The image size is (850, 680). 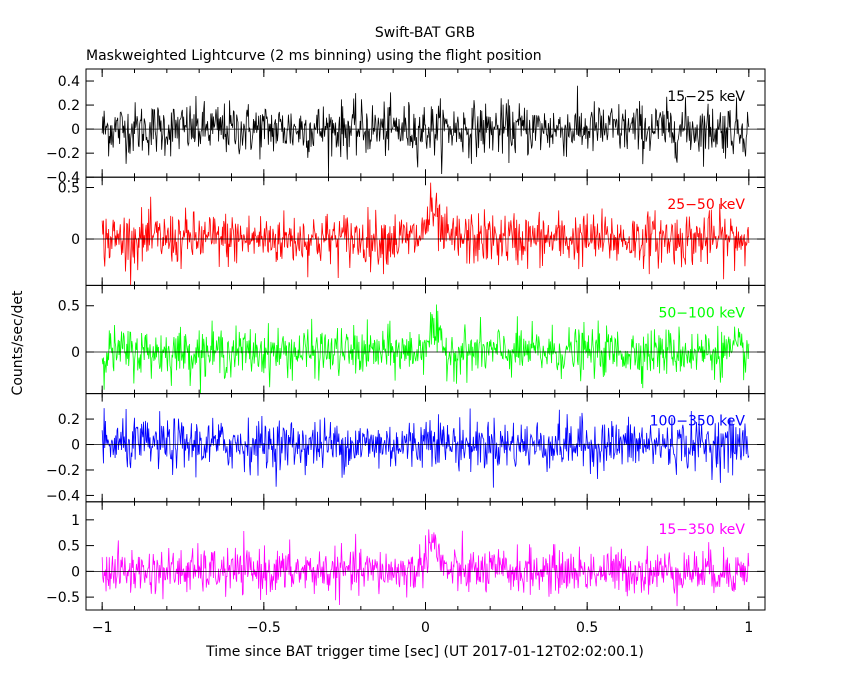 I want to click on x-tick-label: −0.5, so click(x=264, y=628).